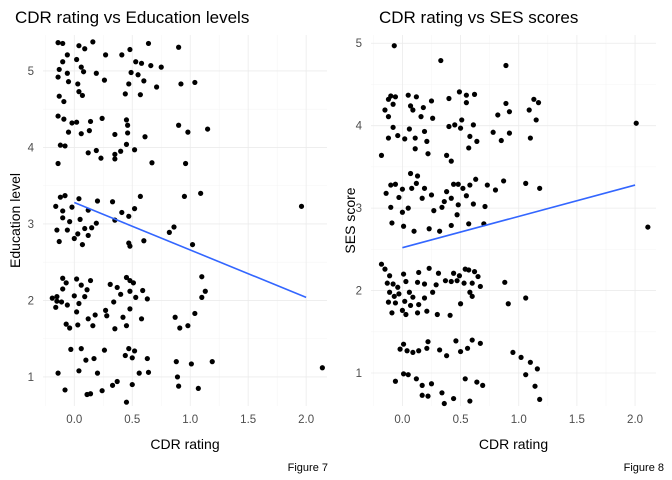 Image resolution: width=672 pixels, height=480 pixels. Describe the element at coordinates (359, 209) in the screenshot. I see `y-tick-label: 3` at that location.